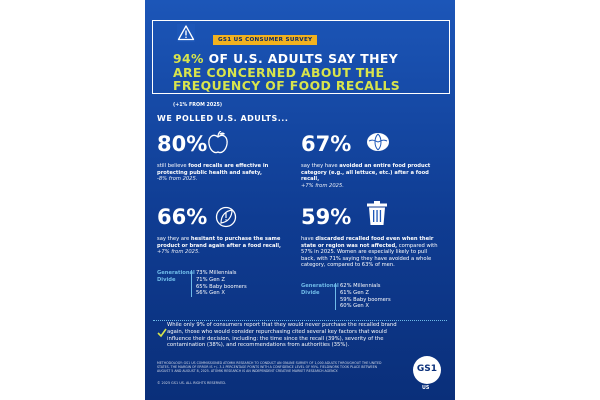 This screenshot has height=400, width=600. What do you see at coordinates (279, 72) in the screenshot?
I see `headline-line-2: ARE CONCERNED ABOUT THE` at bounding box center [279, 72].